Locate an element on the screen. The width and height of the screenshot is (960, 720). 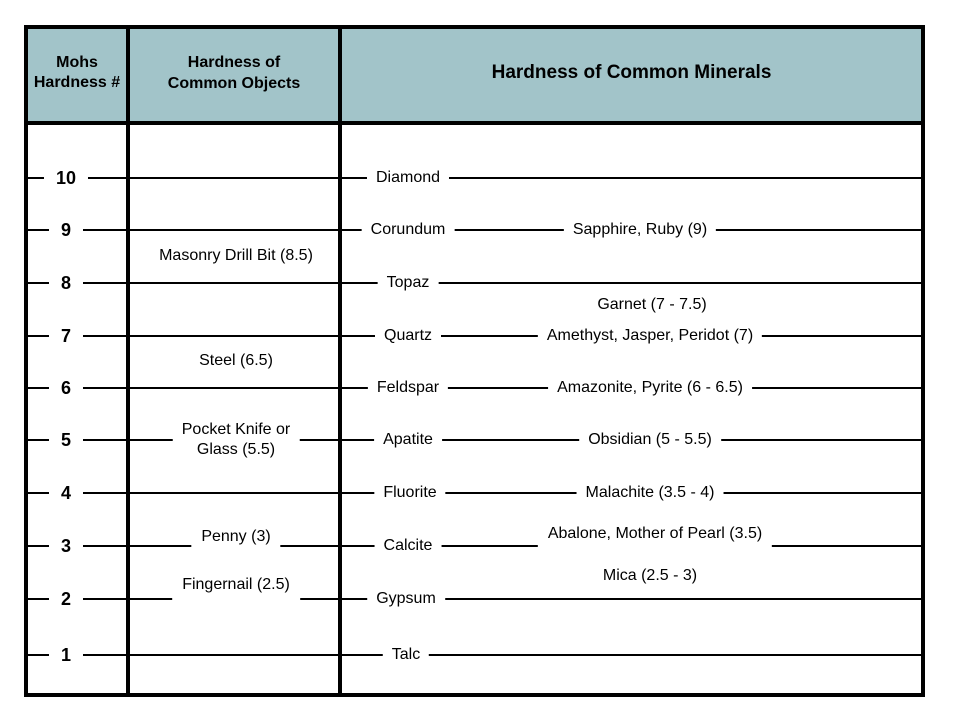
mineral-diamond: Diamond is located at coordinates (408, 178).